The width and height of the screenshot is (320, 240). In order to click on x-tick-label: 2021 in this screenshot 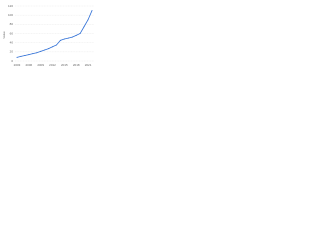, I will do `click(88, 65)`.